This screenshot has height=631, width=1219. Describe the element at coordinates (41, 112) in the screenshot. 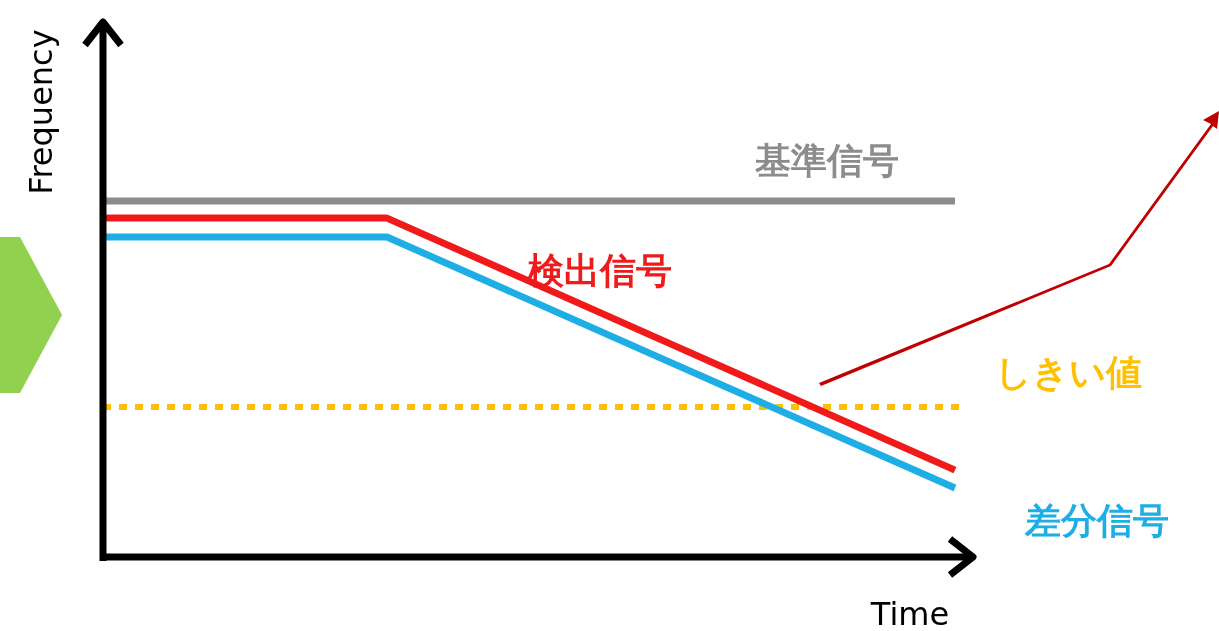

I see `y-axis-title: Frequency` at that location.